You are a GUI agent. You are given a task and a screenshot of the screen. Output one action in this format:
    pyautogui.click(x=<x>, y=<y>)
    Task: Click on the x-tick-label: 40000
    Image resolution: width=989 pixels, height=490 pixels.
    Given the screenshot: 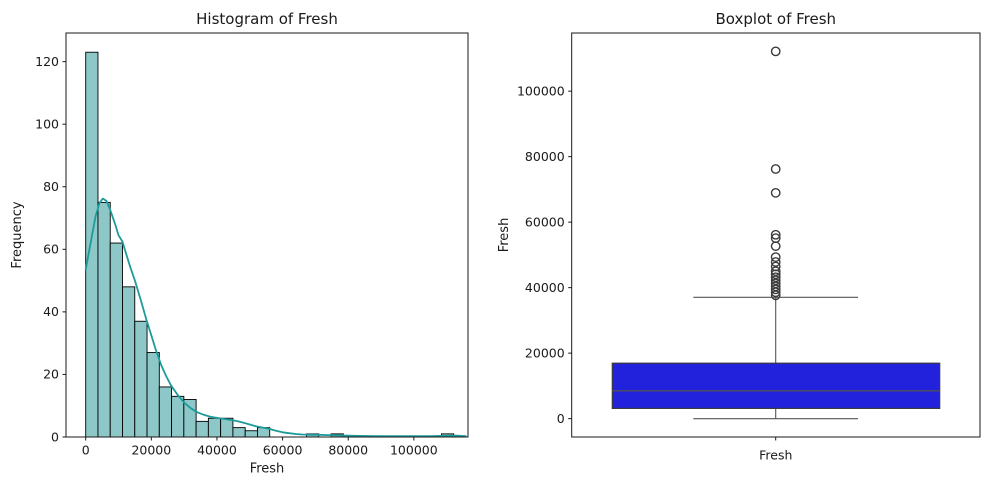 What is the action you would take?
    pyautogui.click(x=217, y=450)
    